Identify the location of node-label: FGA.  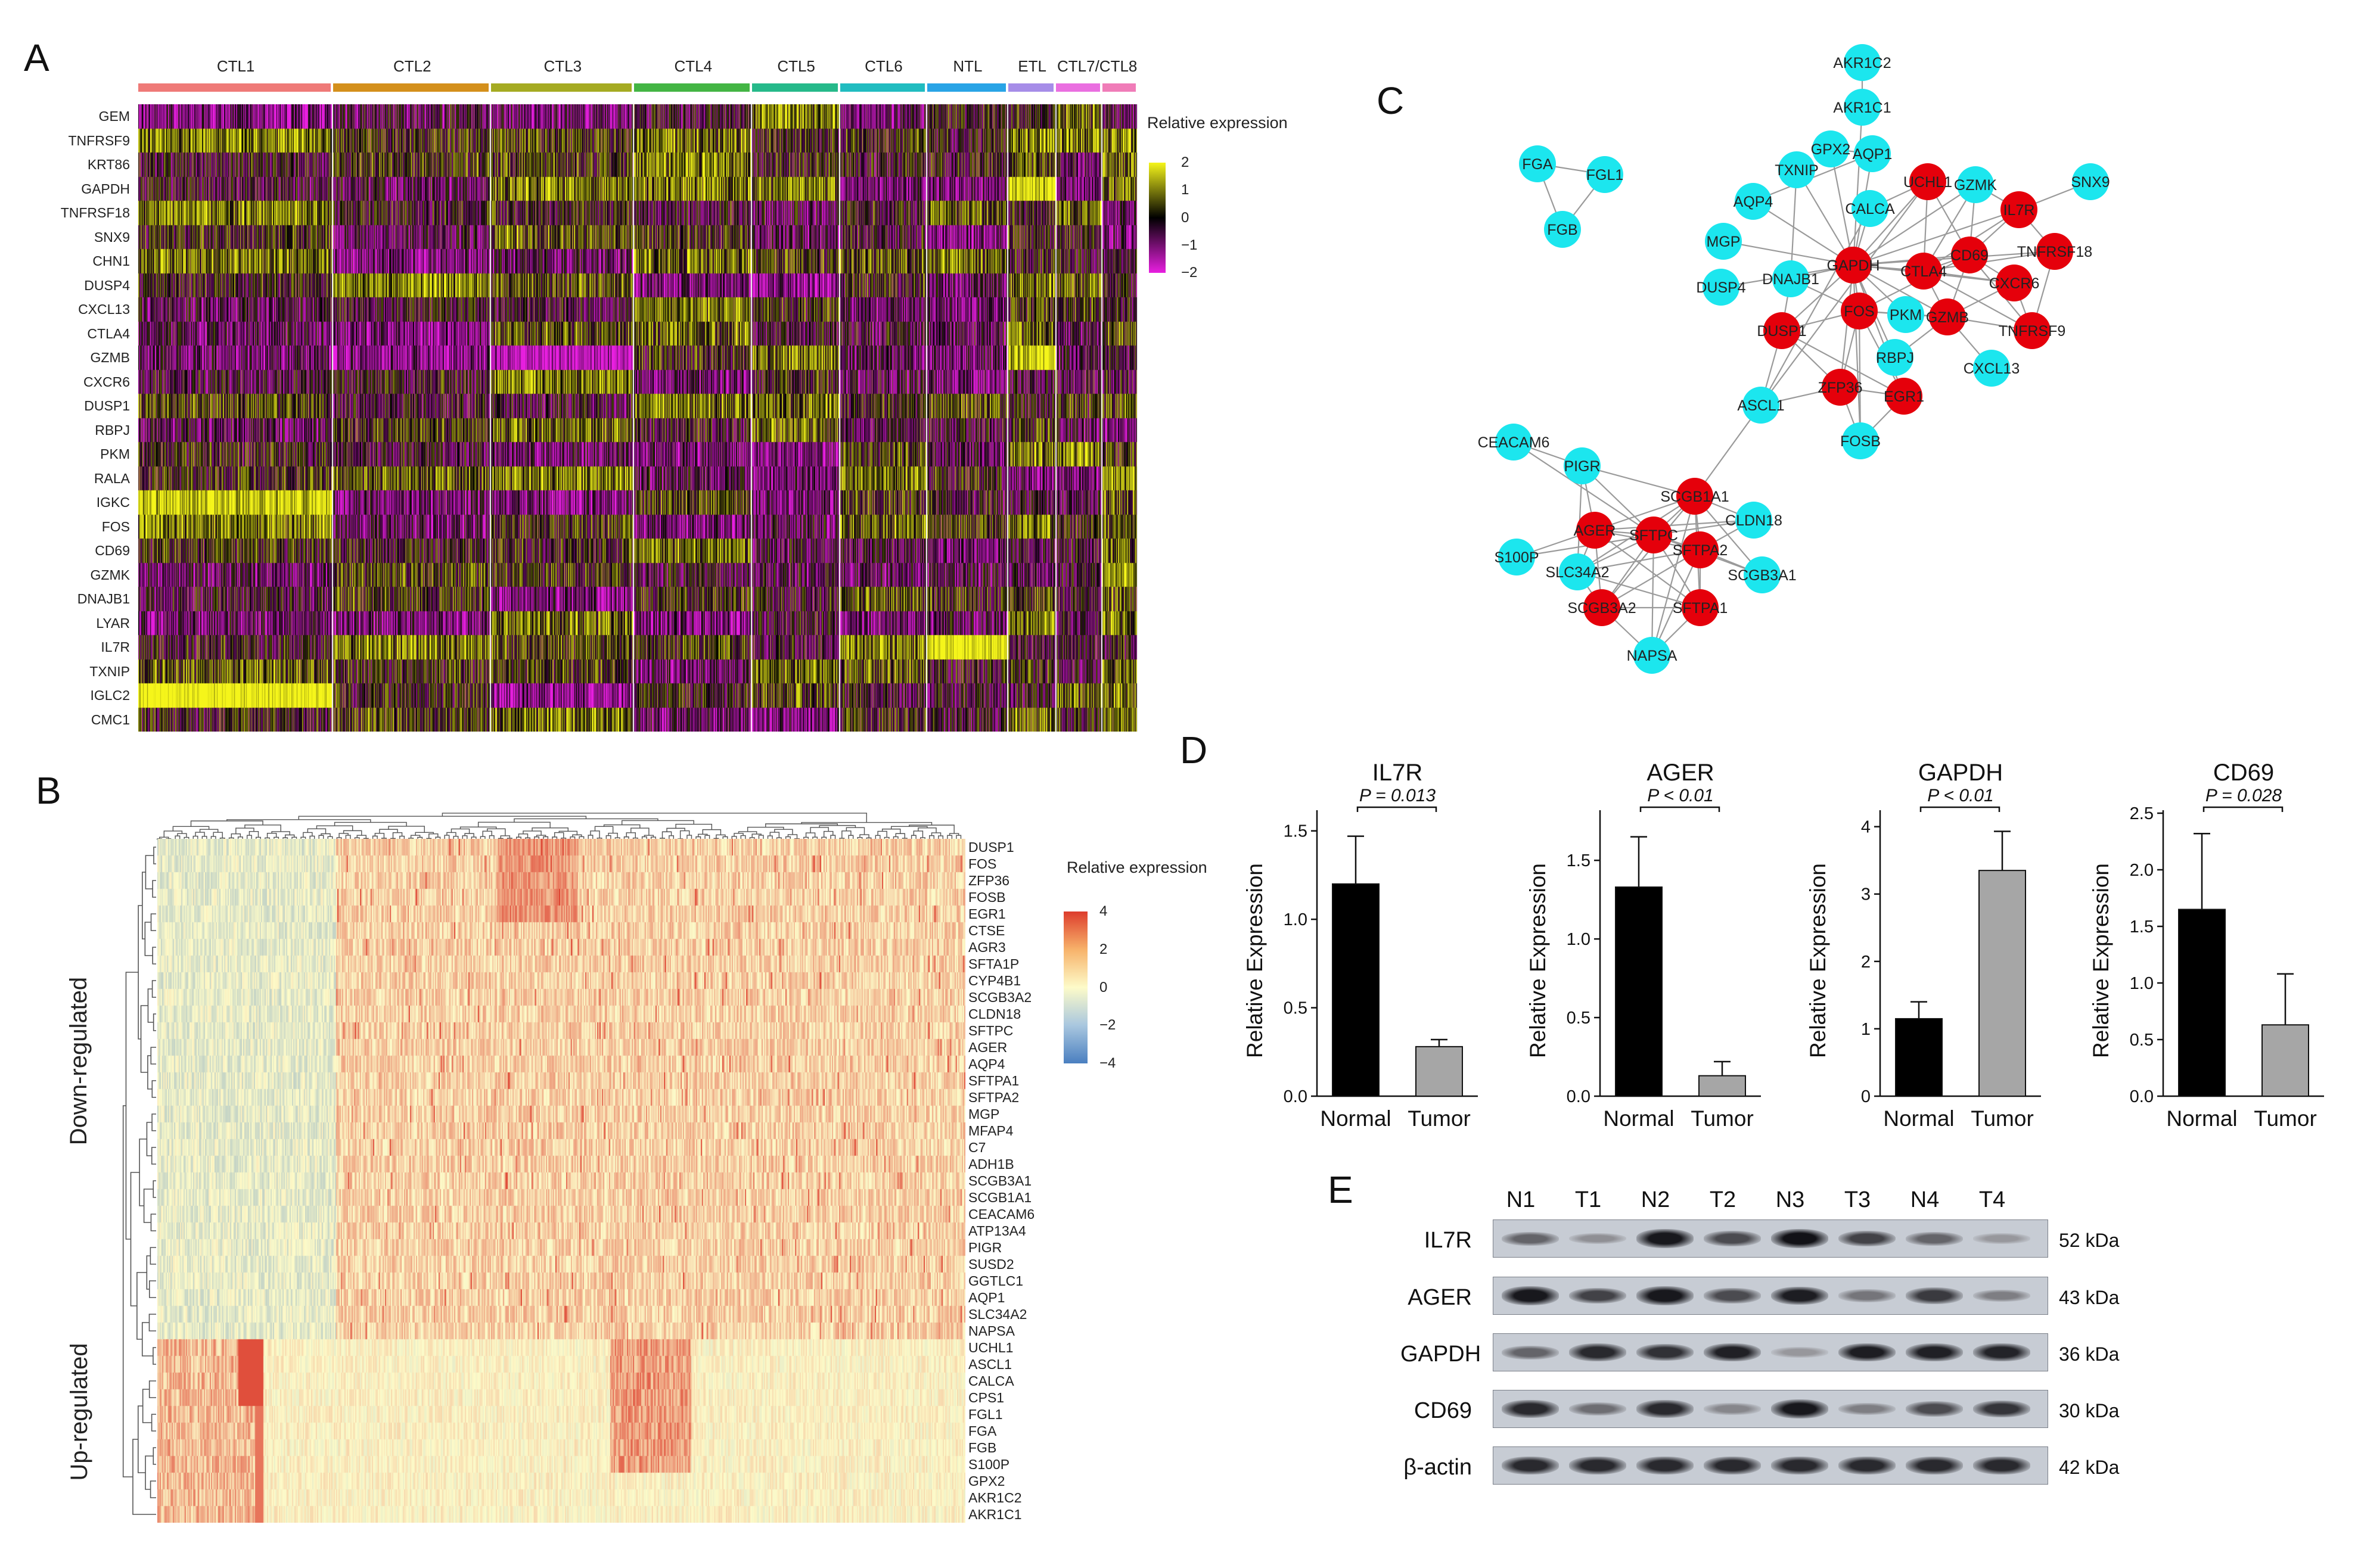
(1537, 164).